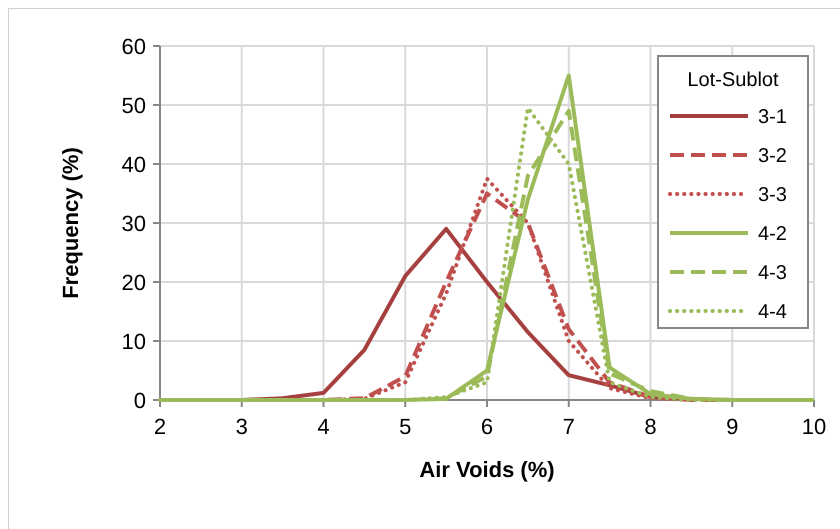  What do you see at coordinates (568, 426) in the screenshot?
I see `x-tick-label: 7` at bounding box center [568, 426].